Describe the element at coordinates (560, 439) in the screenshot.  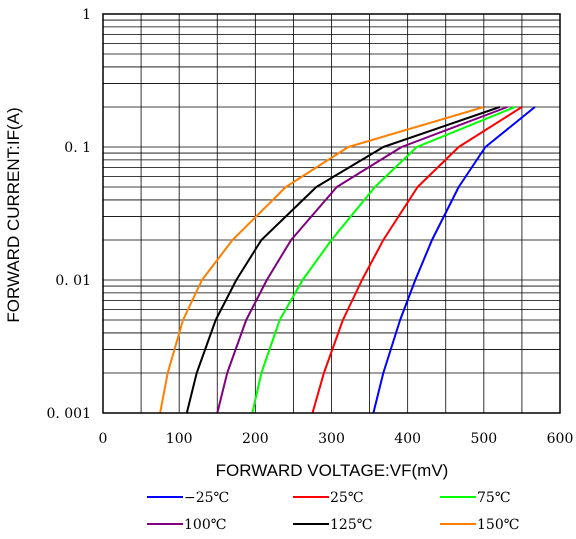
I see `x-tick-label: 600` at that location.